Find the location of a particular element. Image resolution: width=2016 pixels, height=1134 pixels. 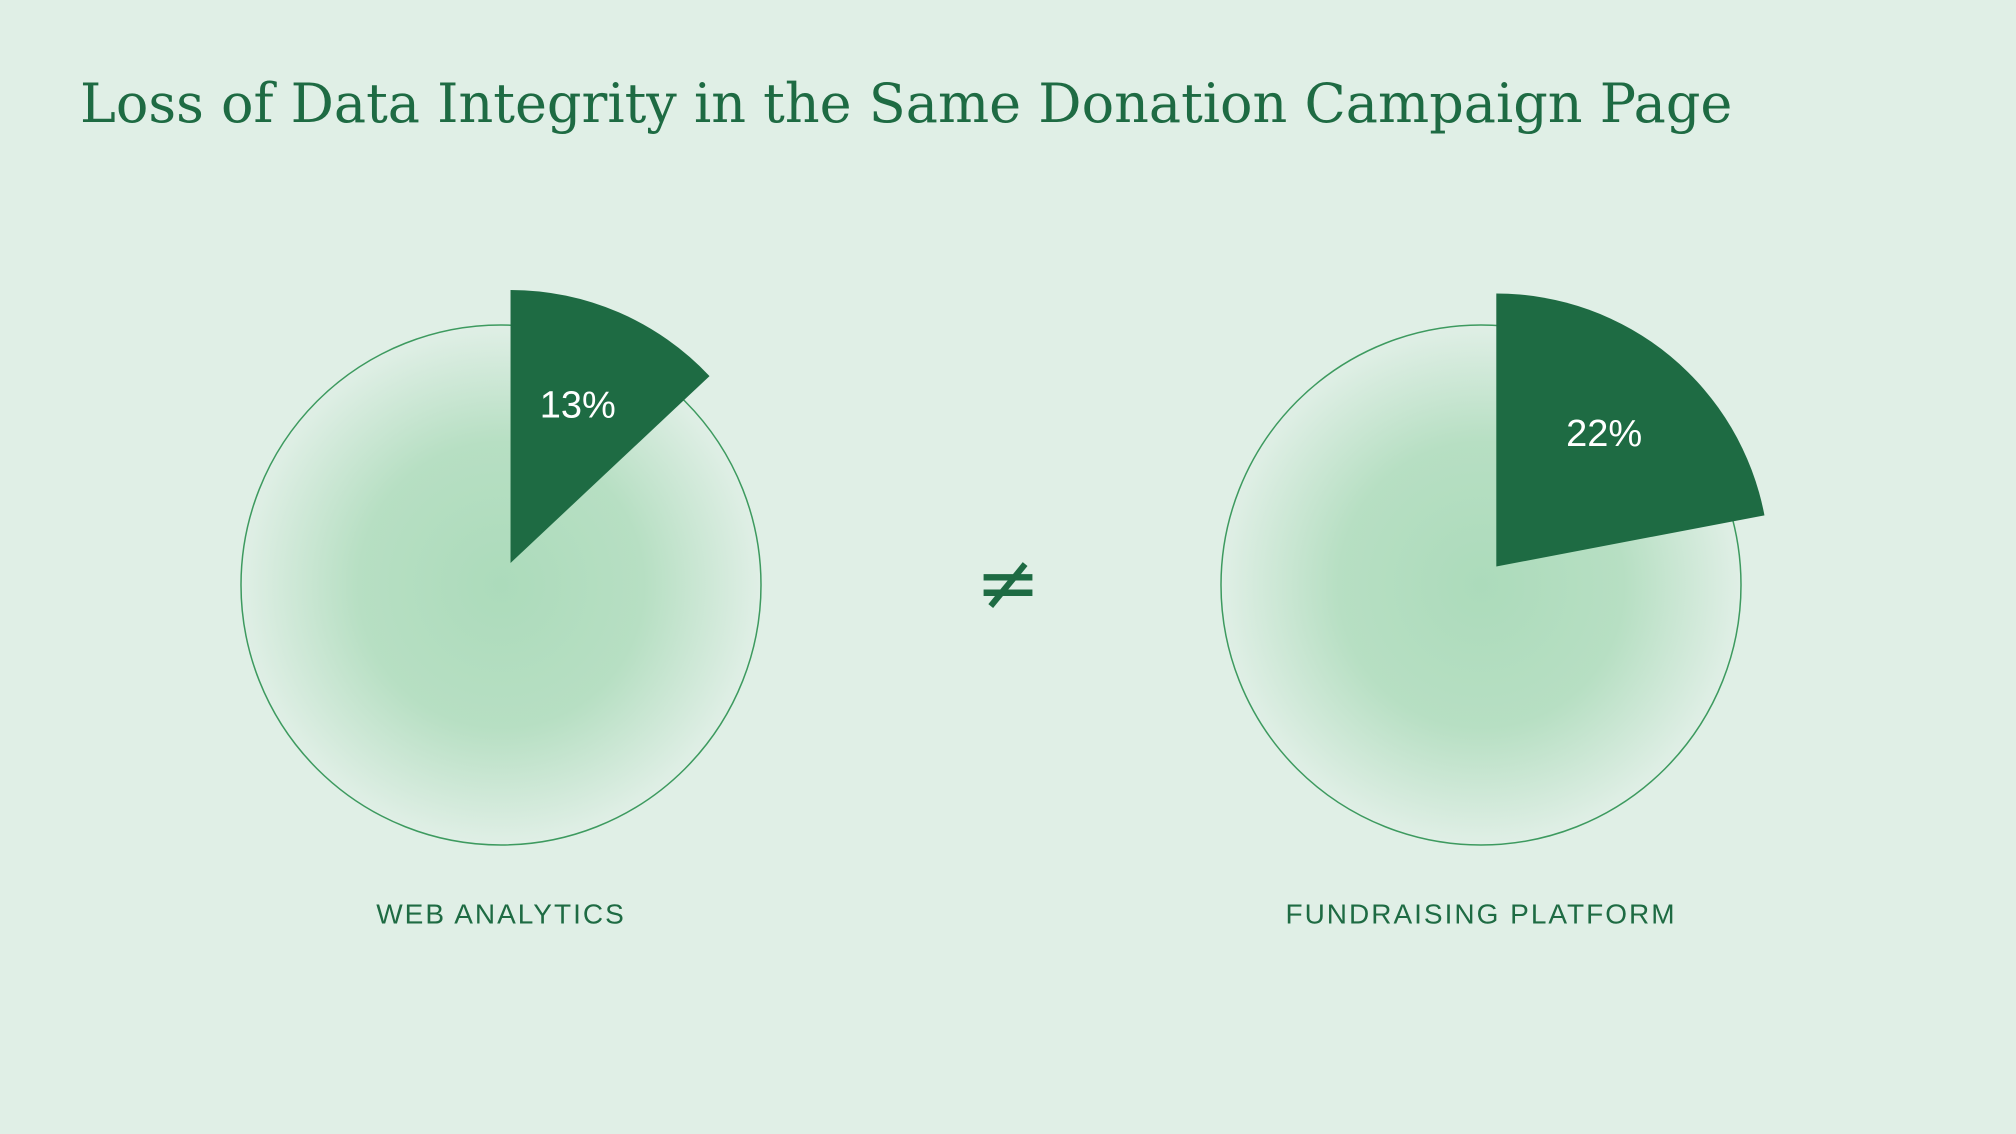

value-label: 22% is located at coordinates (1604, 434).